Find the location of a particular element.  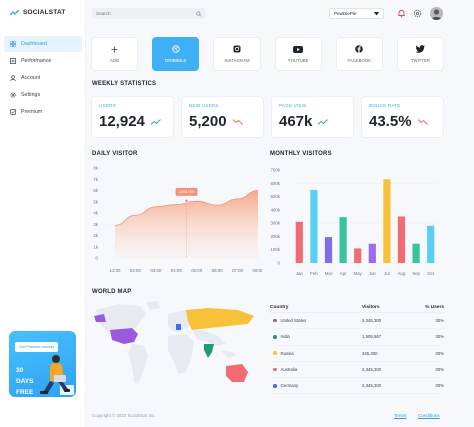

search-input is located at coordinates (146, 13).